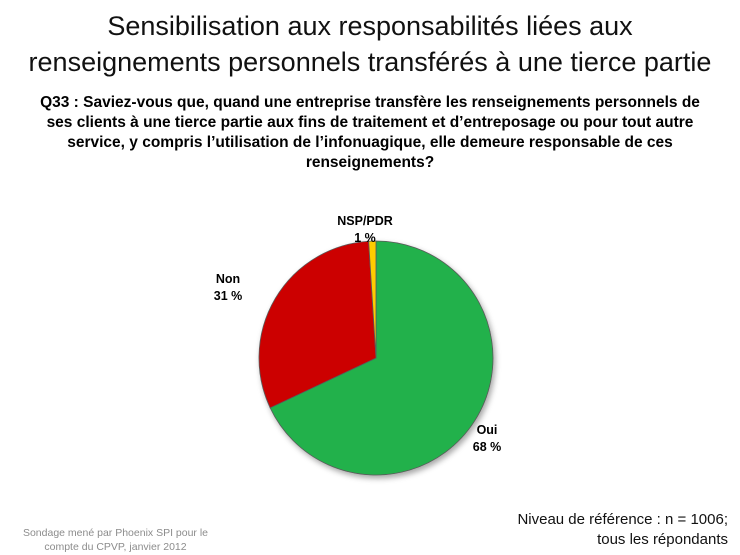 This screenshot has height=555, width=740. Describe the element at coordinates (115, 547) in the screenshot. I see `source-line-2: compte du CPVP, janvier 2012` at that location.